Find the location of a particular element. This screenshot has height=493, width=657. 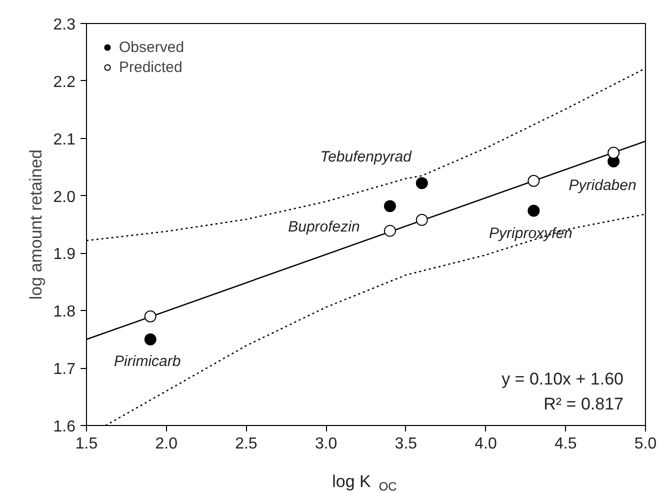

y-tick-label: 1.9 is located at coordinates (64, 255).